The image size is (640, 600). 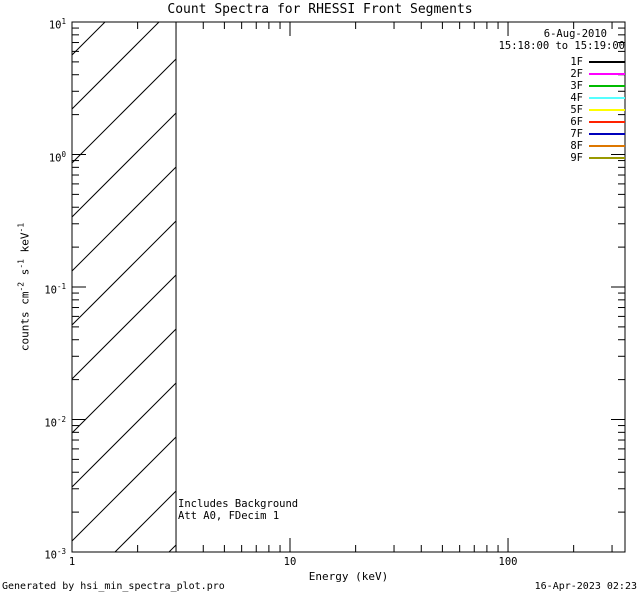 What do you see at coordinates (576, 158) in the screenshot?
I see `legend-item-label: 9F` at bounding box center [576, 158].